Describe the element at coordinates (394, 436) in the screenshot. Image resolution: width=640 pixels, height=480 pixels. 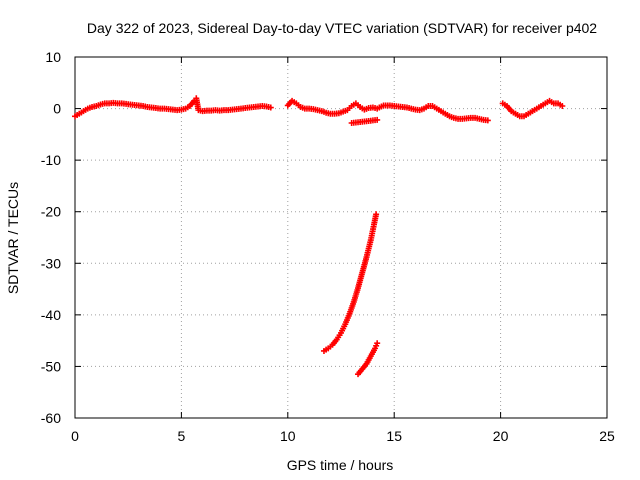
I see `x-tick-label: 15` at that location.